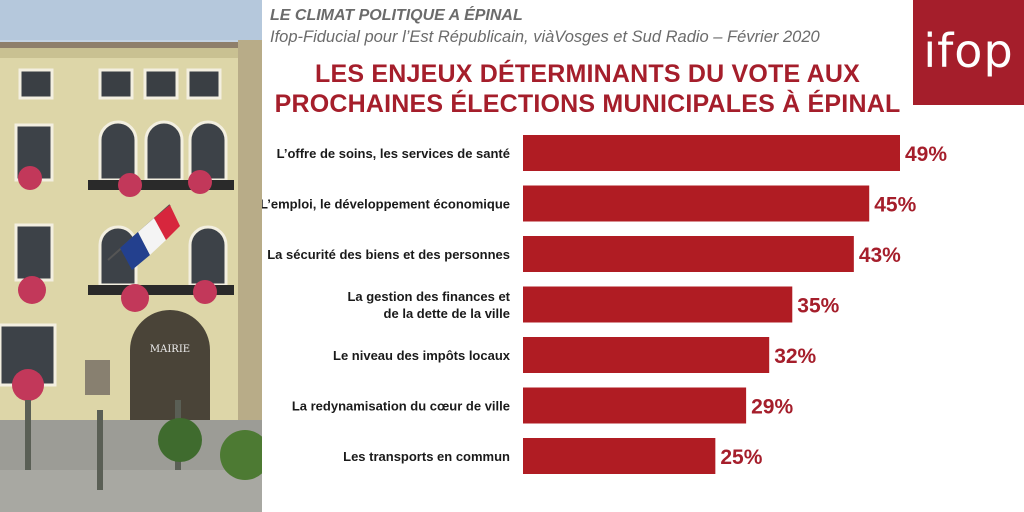 The image size is (1024, 512). What do you see at coordinates (401, 406) in the screenshot?
I see `category-label-5: La redynamisation du cœur de ville` at bounding box center [401, 406].